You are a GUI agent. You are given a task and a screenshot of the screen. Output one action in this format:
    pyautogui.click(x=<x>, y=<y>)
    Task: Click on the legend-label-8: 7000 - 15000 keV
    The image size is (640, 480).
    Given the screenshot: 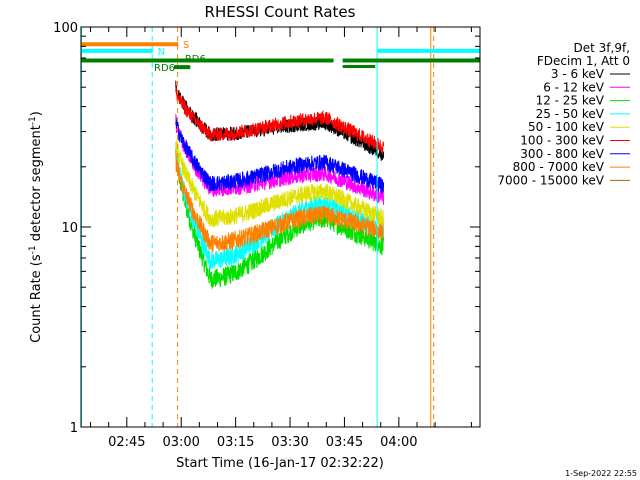 What is the action you would take?
    pyautogui.click(x=550, y=180)
    